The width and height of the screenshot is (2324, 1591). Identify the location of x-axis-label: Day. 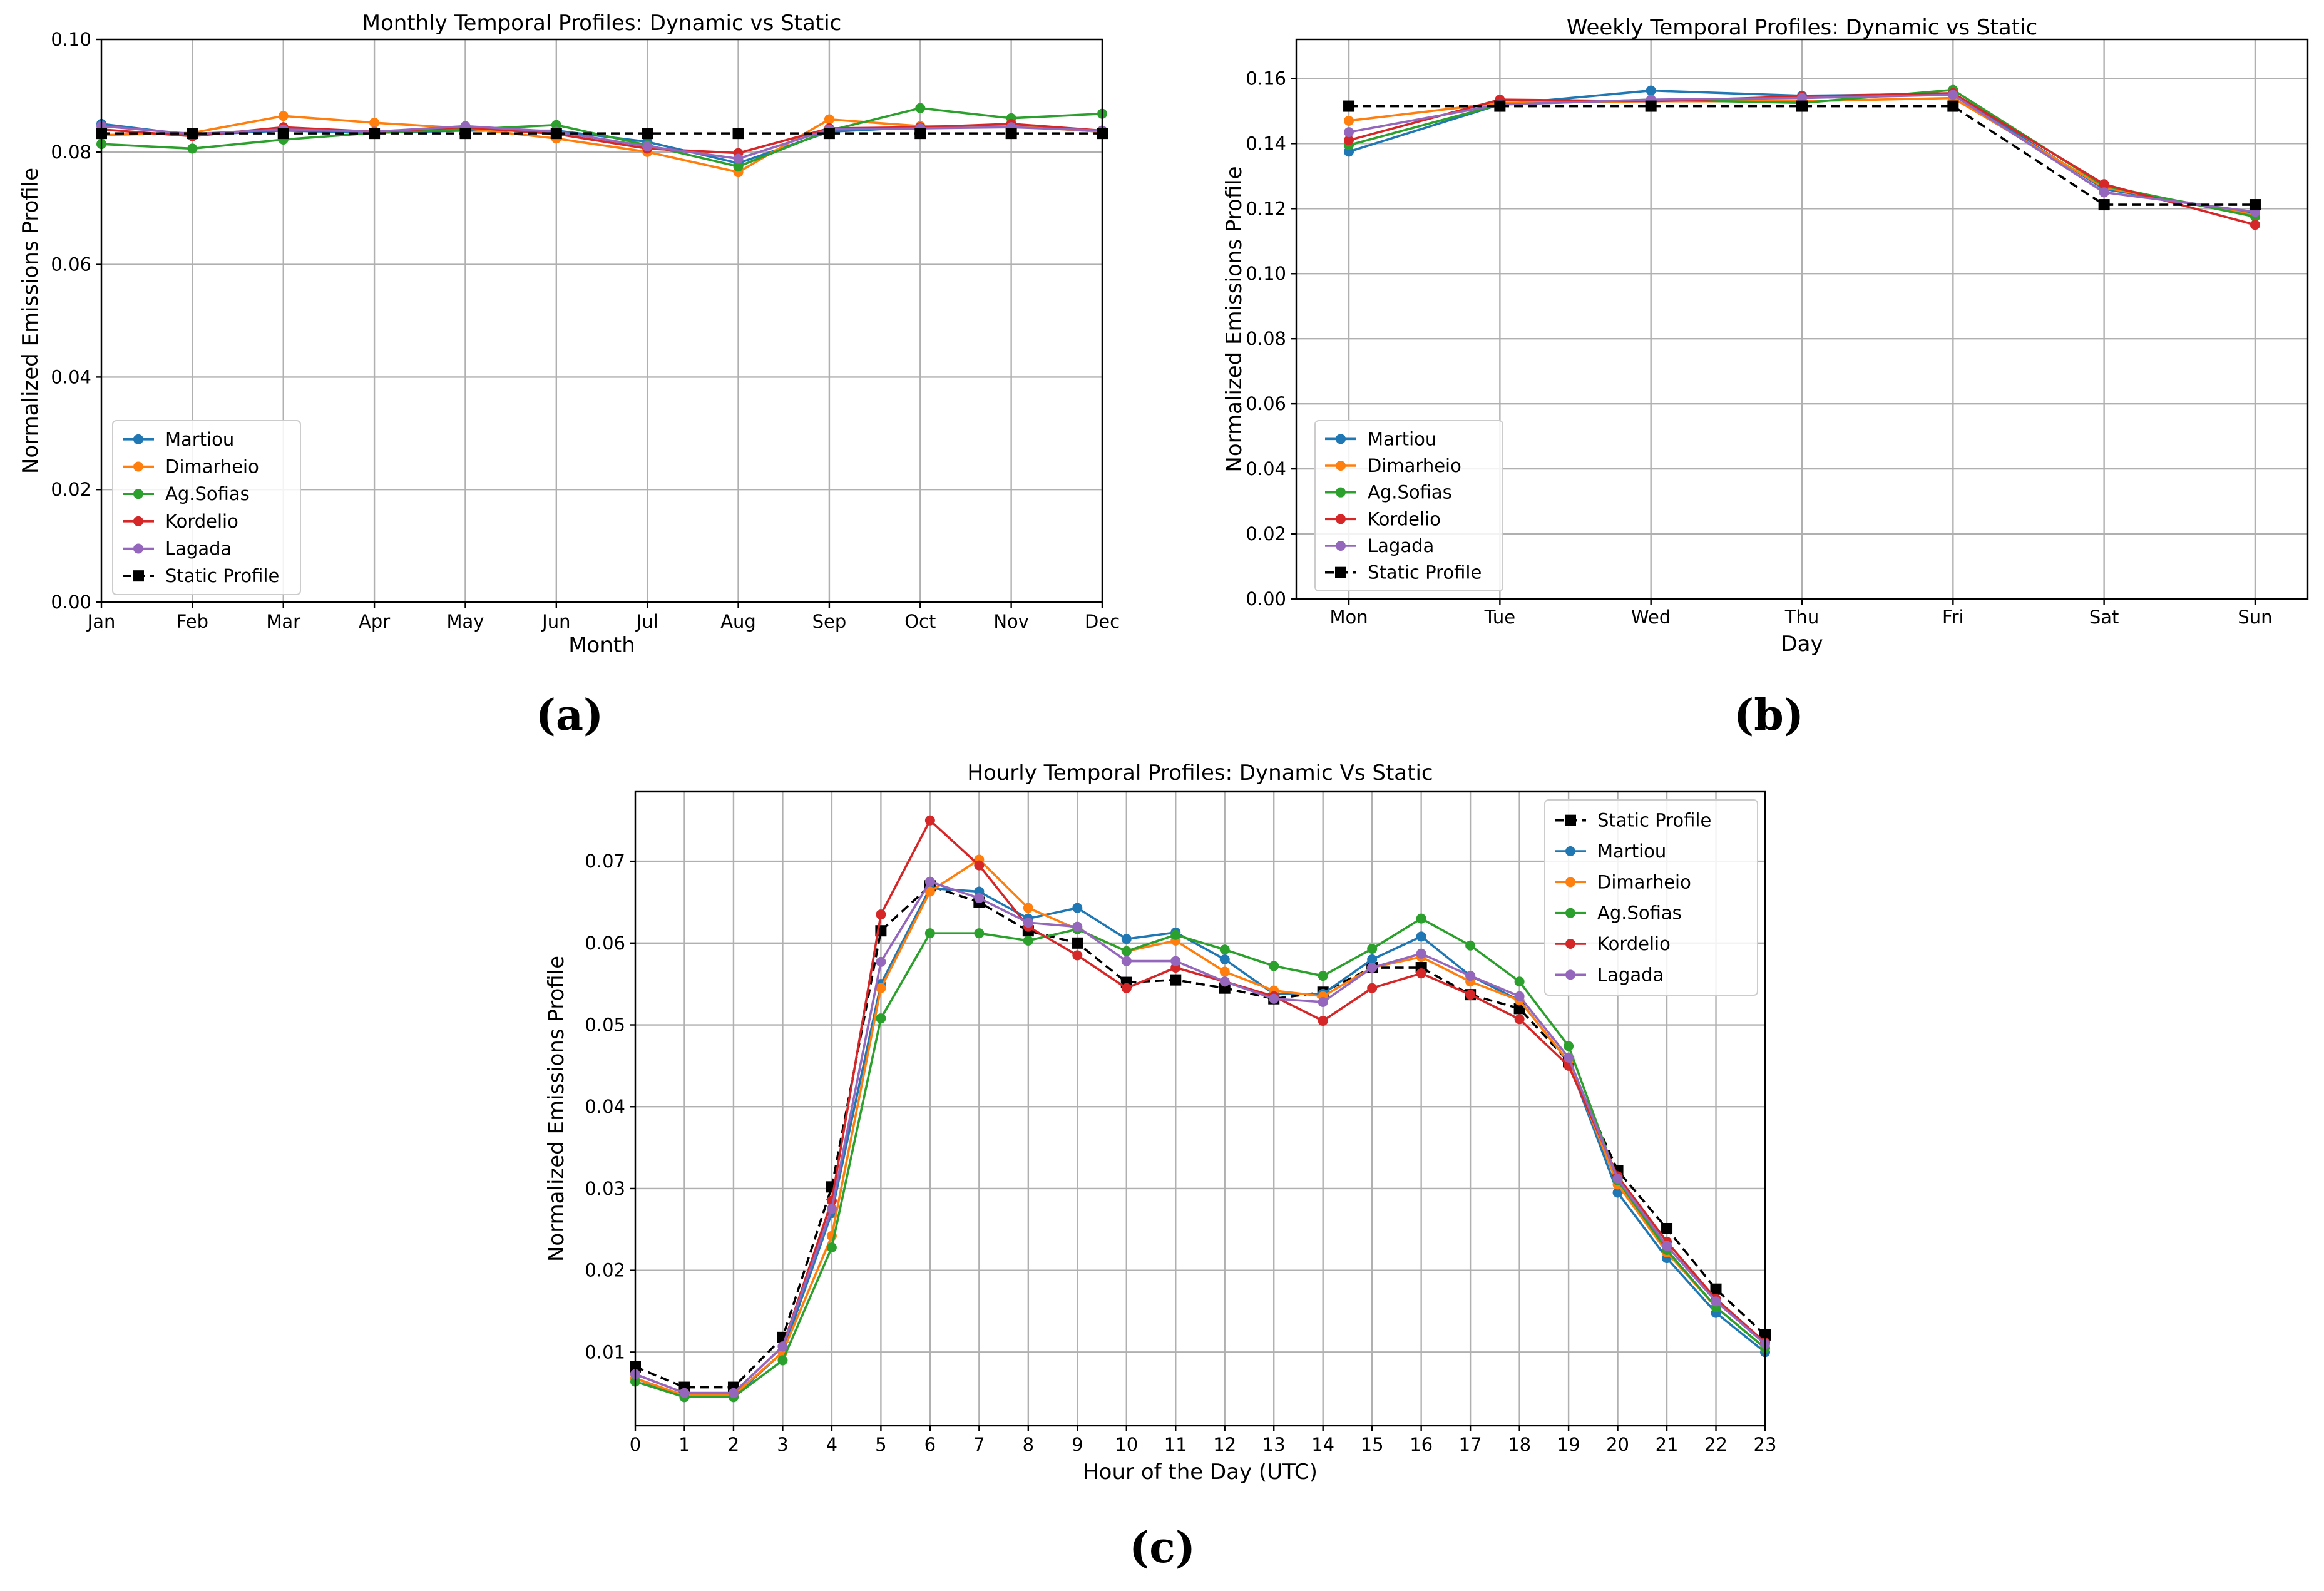
(1802, 644).